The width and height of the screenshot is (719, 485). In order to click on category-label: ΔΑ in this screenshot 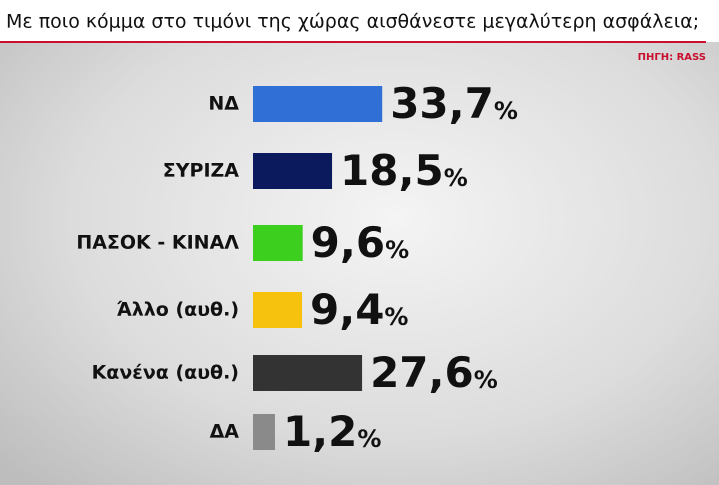, I will do `click(225, 432)`.